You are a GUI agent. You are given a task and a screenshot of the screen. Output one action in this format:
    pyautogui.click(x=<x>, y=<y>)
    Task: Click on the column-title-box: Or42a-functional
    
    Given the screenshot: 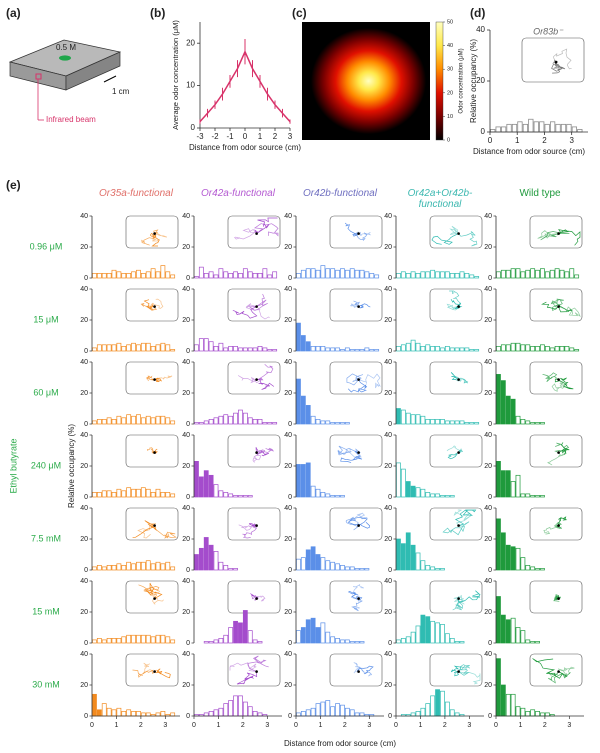 What is the action you would take?
    pyautogui.click(x=238, y=193)
    